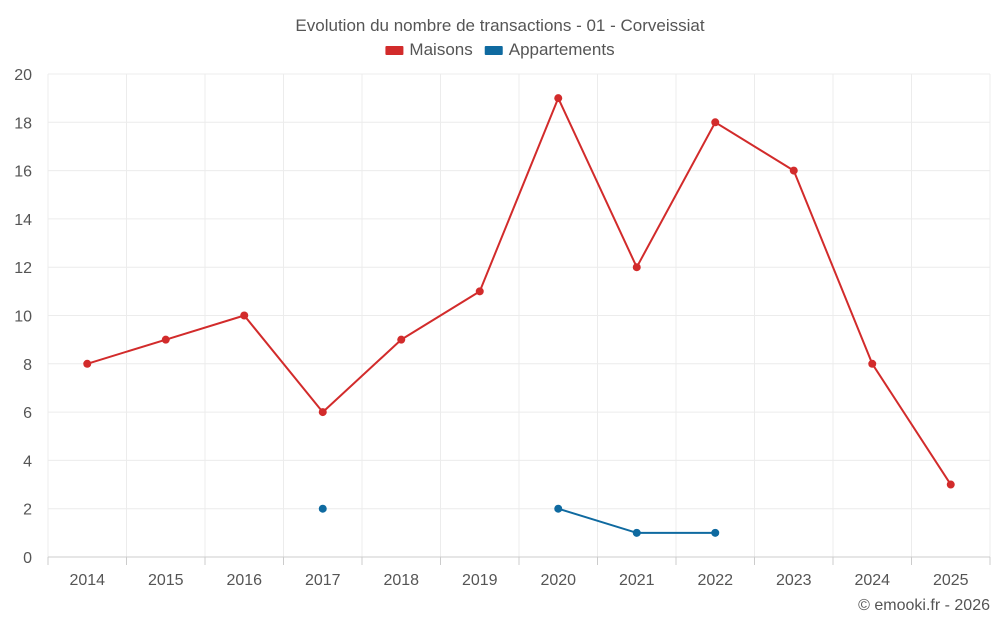 The width and height of the screenshot is (1000, 625). I want to click on data-point-appartements-2017, so click(322, 508).